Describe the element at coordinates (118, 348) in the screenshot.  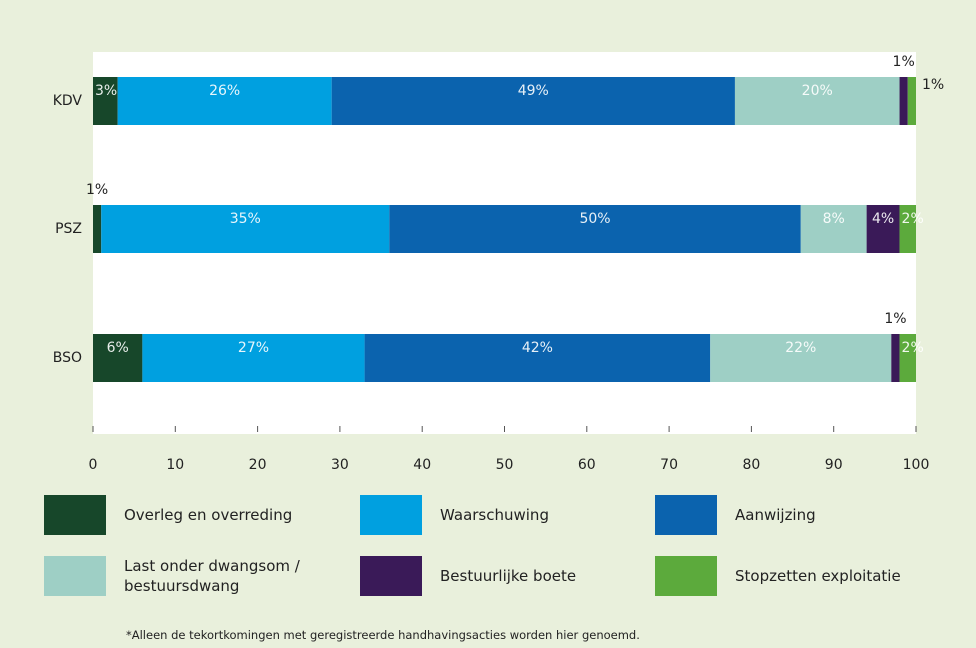
I see `value-label: 6%` at that location.